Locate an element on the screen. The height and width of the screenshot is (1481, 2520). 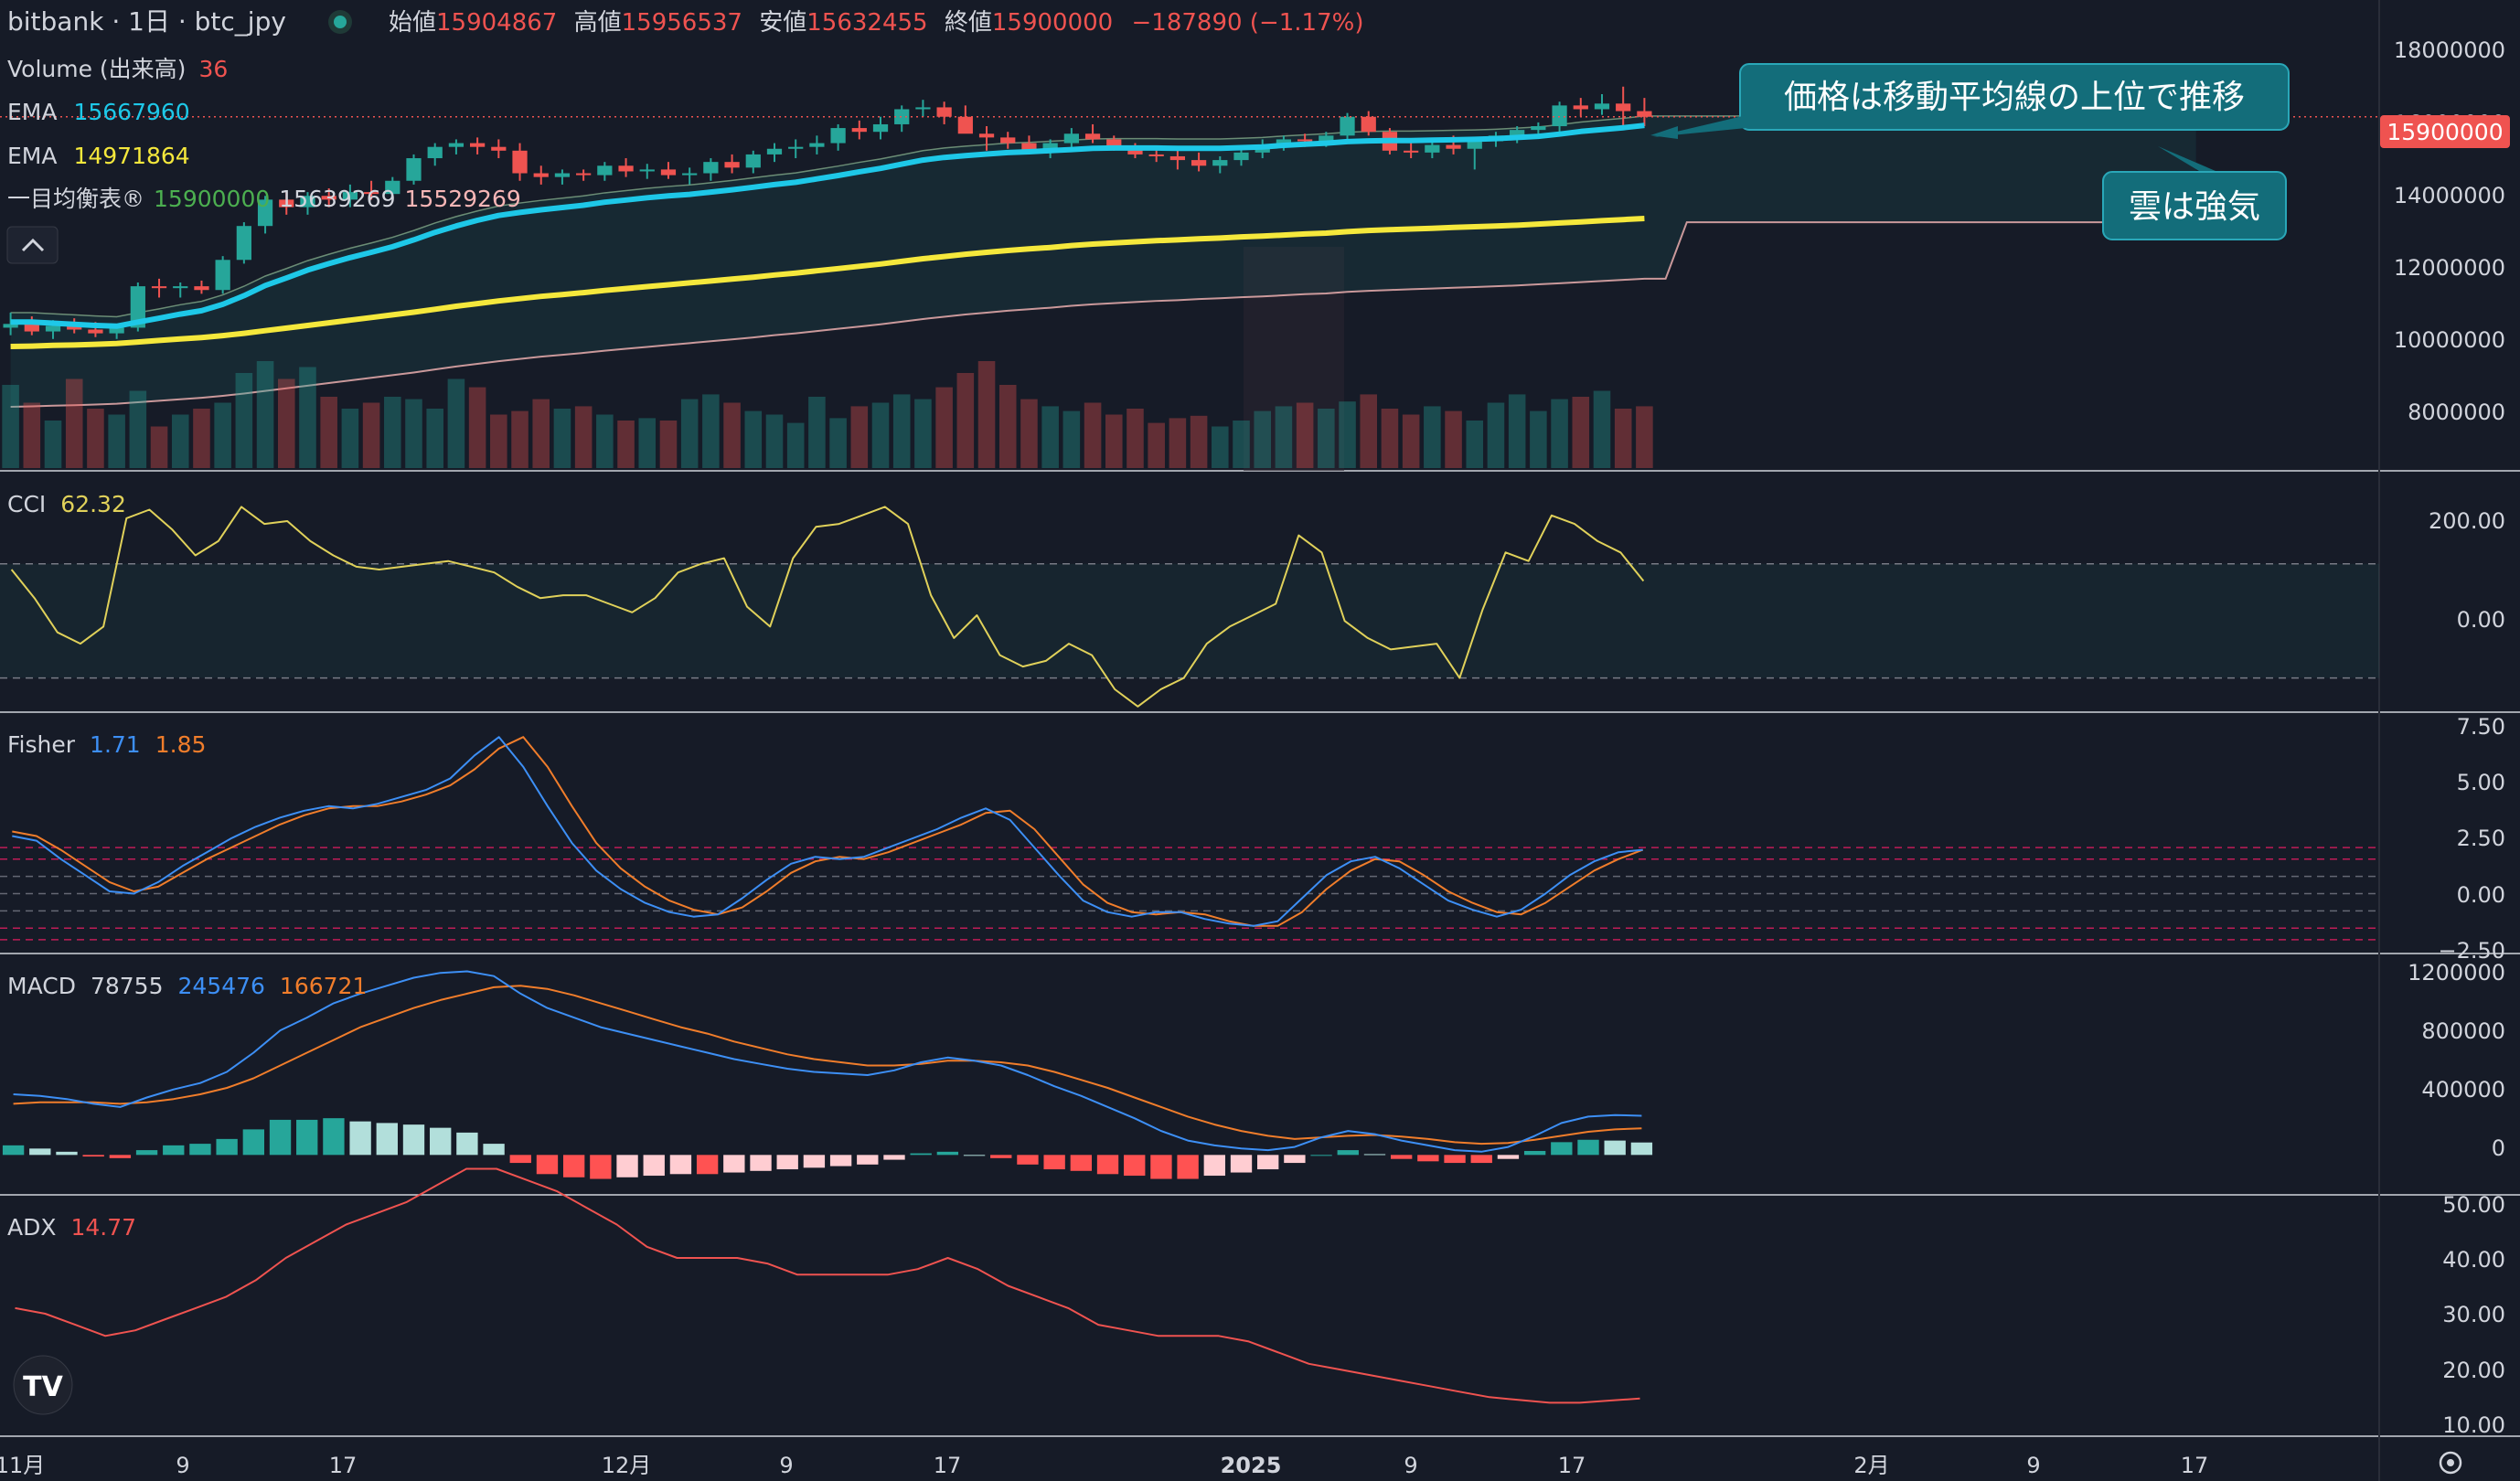
adx-label: ADX is located at coordinates (31, 1227).